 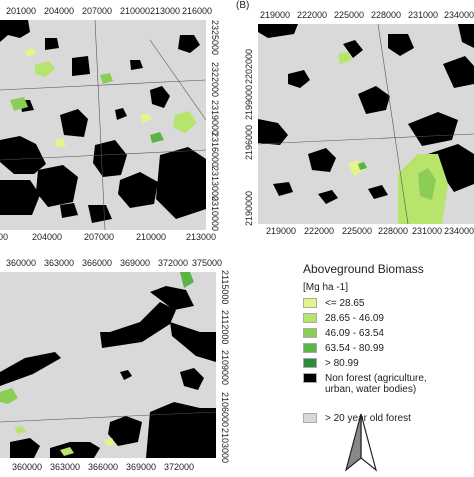 I want to click on panel-c-y-tick: 2115000, so click(x=225, y=287).